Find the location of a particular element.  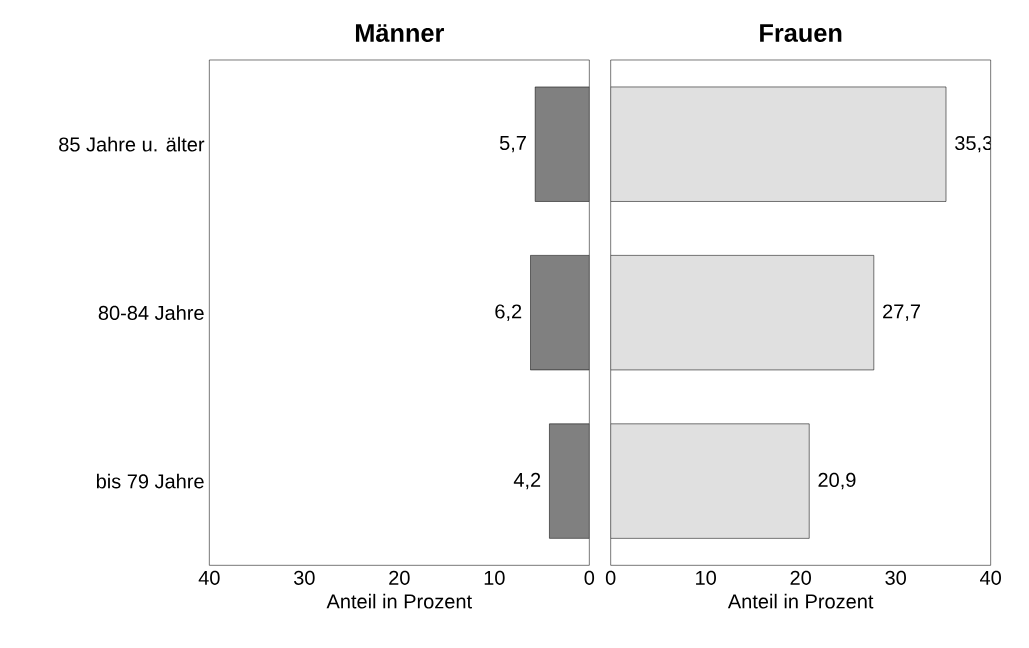

data-label: 5,7 is located at coordinates (512, 144).